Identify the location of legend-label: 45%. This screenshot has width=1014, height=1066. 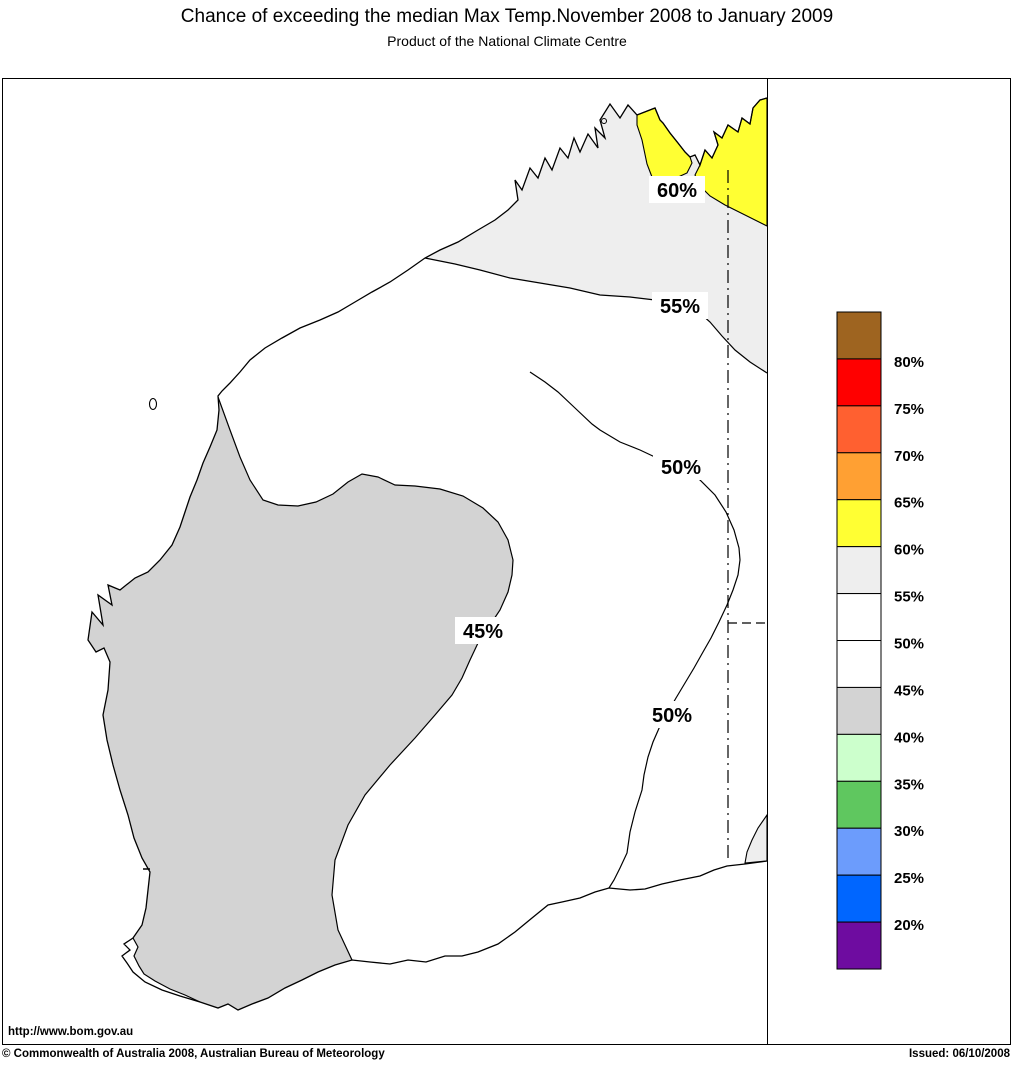
(909, 690).